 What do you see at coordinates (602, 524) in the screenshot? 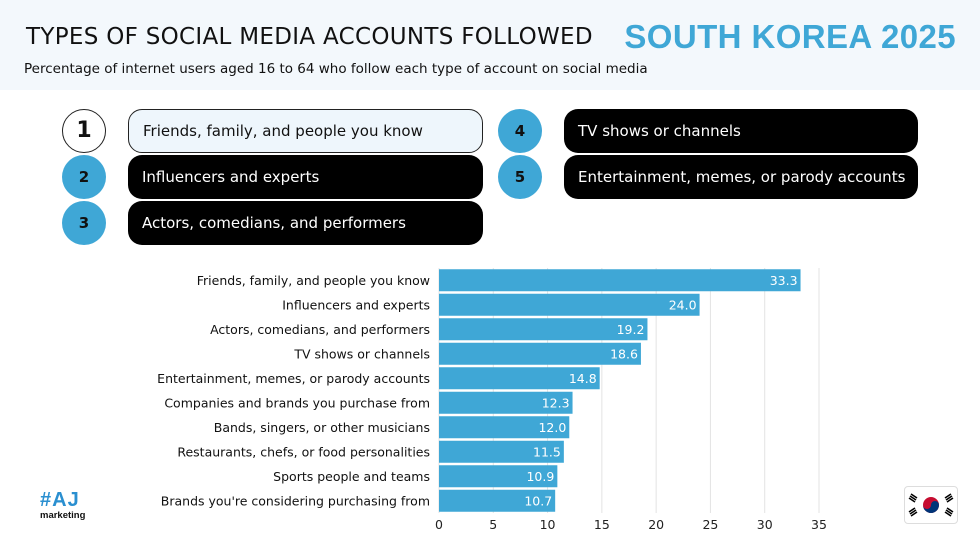
I see `x-tick-label: 15` at bounding box center [602, 524].